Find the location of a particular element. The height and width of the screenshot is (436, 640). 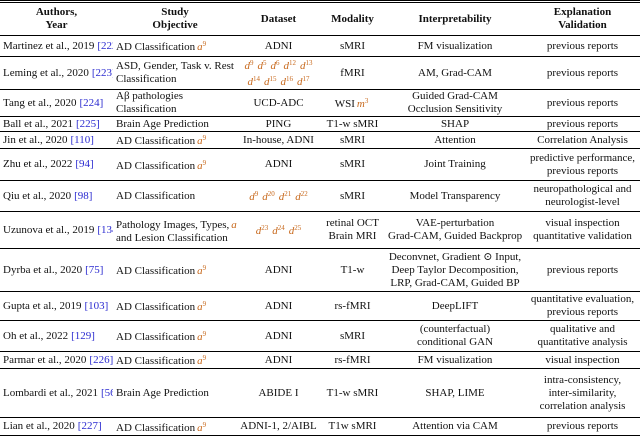

cell-text: qualitative and is located at coordinates (582, 329).